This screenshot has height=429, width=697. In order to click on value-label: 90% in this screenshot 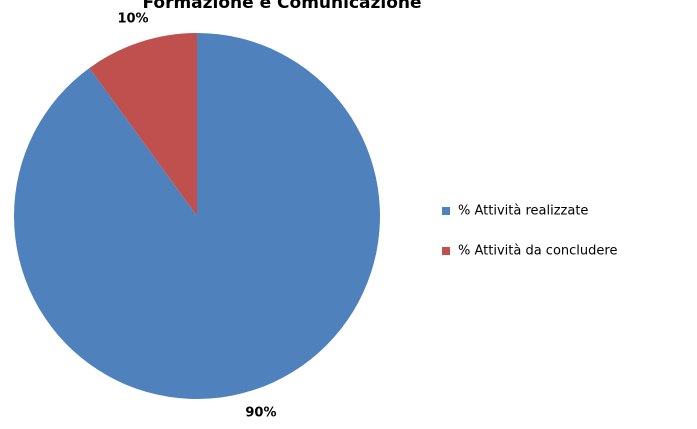, I will do `click(260, 412)`.